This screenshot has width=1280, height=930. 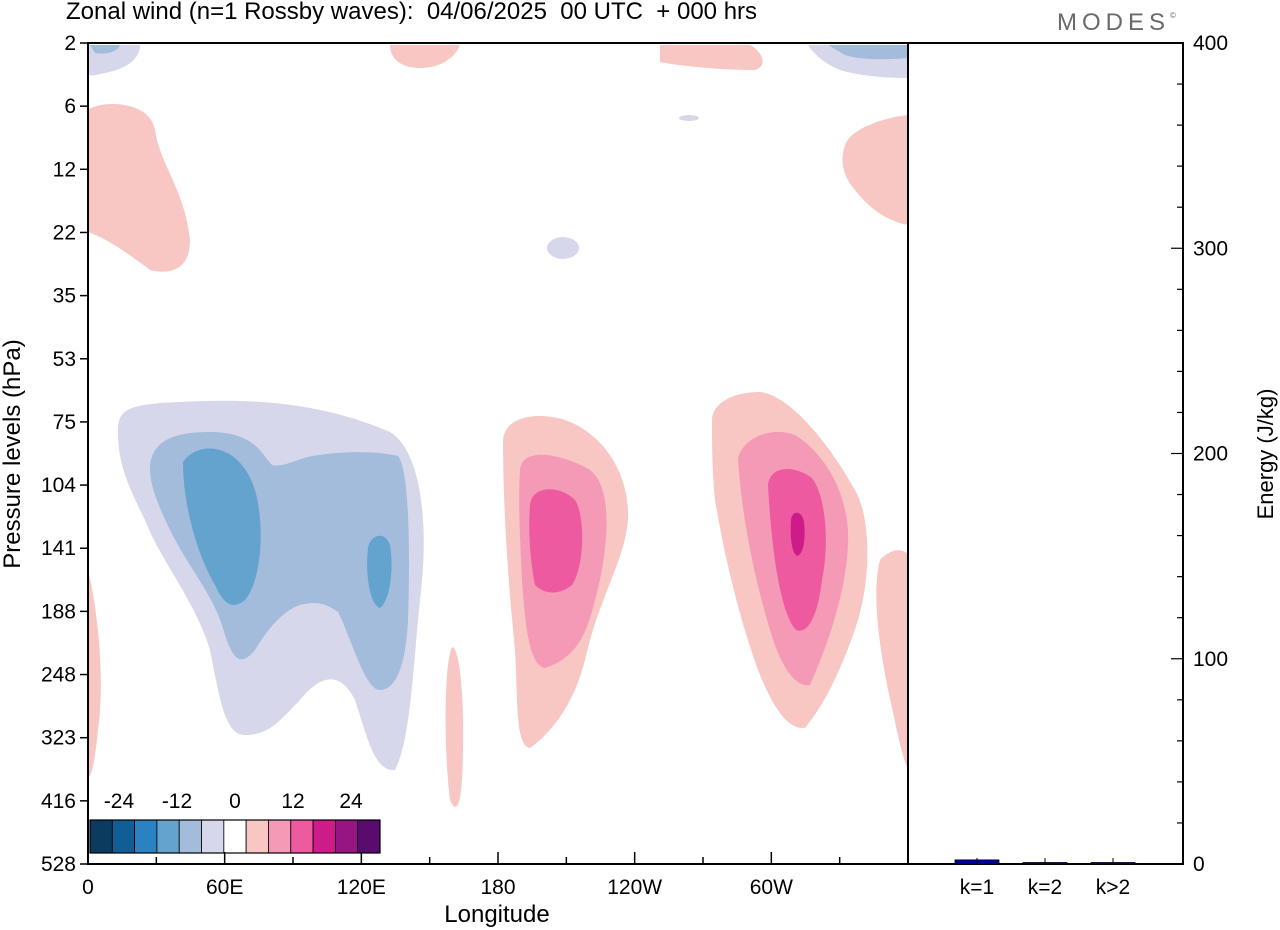 I want to click on y-tick-label: 6, so click(x=70, y=106).